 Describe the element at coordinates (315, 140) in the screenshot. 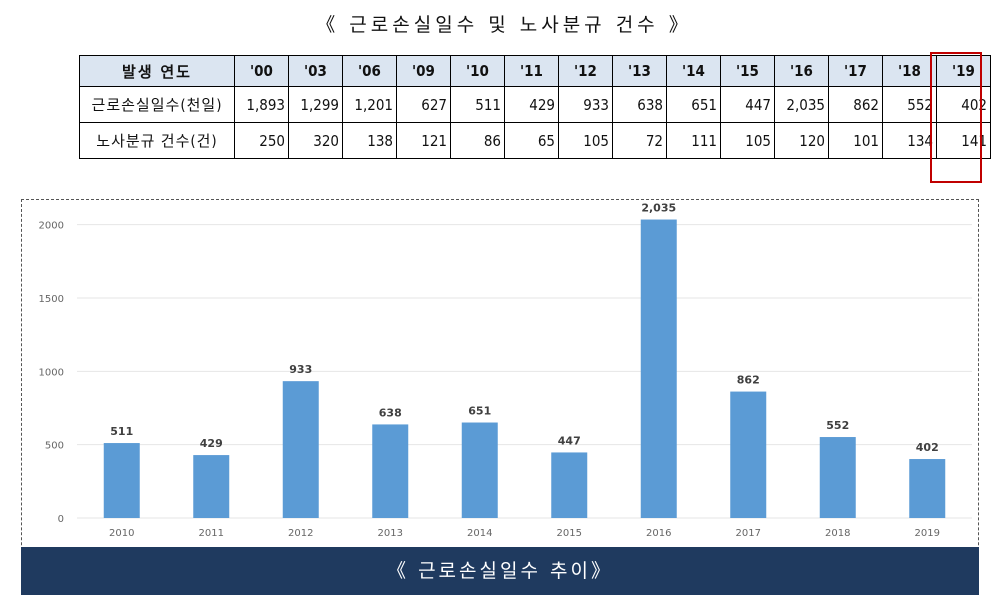

I see `table-cell: 320` at that location.